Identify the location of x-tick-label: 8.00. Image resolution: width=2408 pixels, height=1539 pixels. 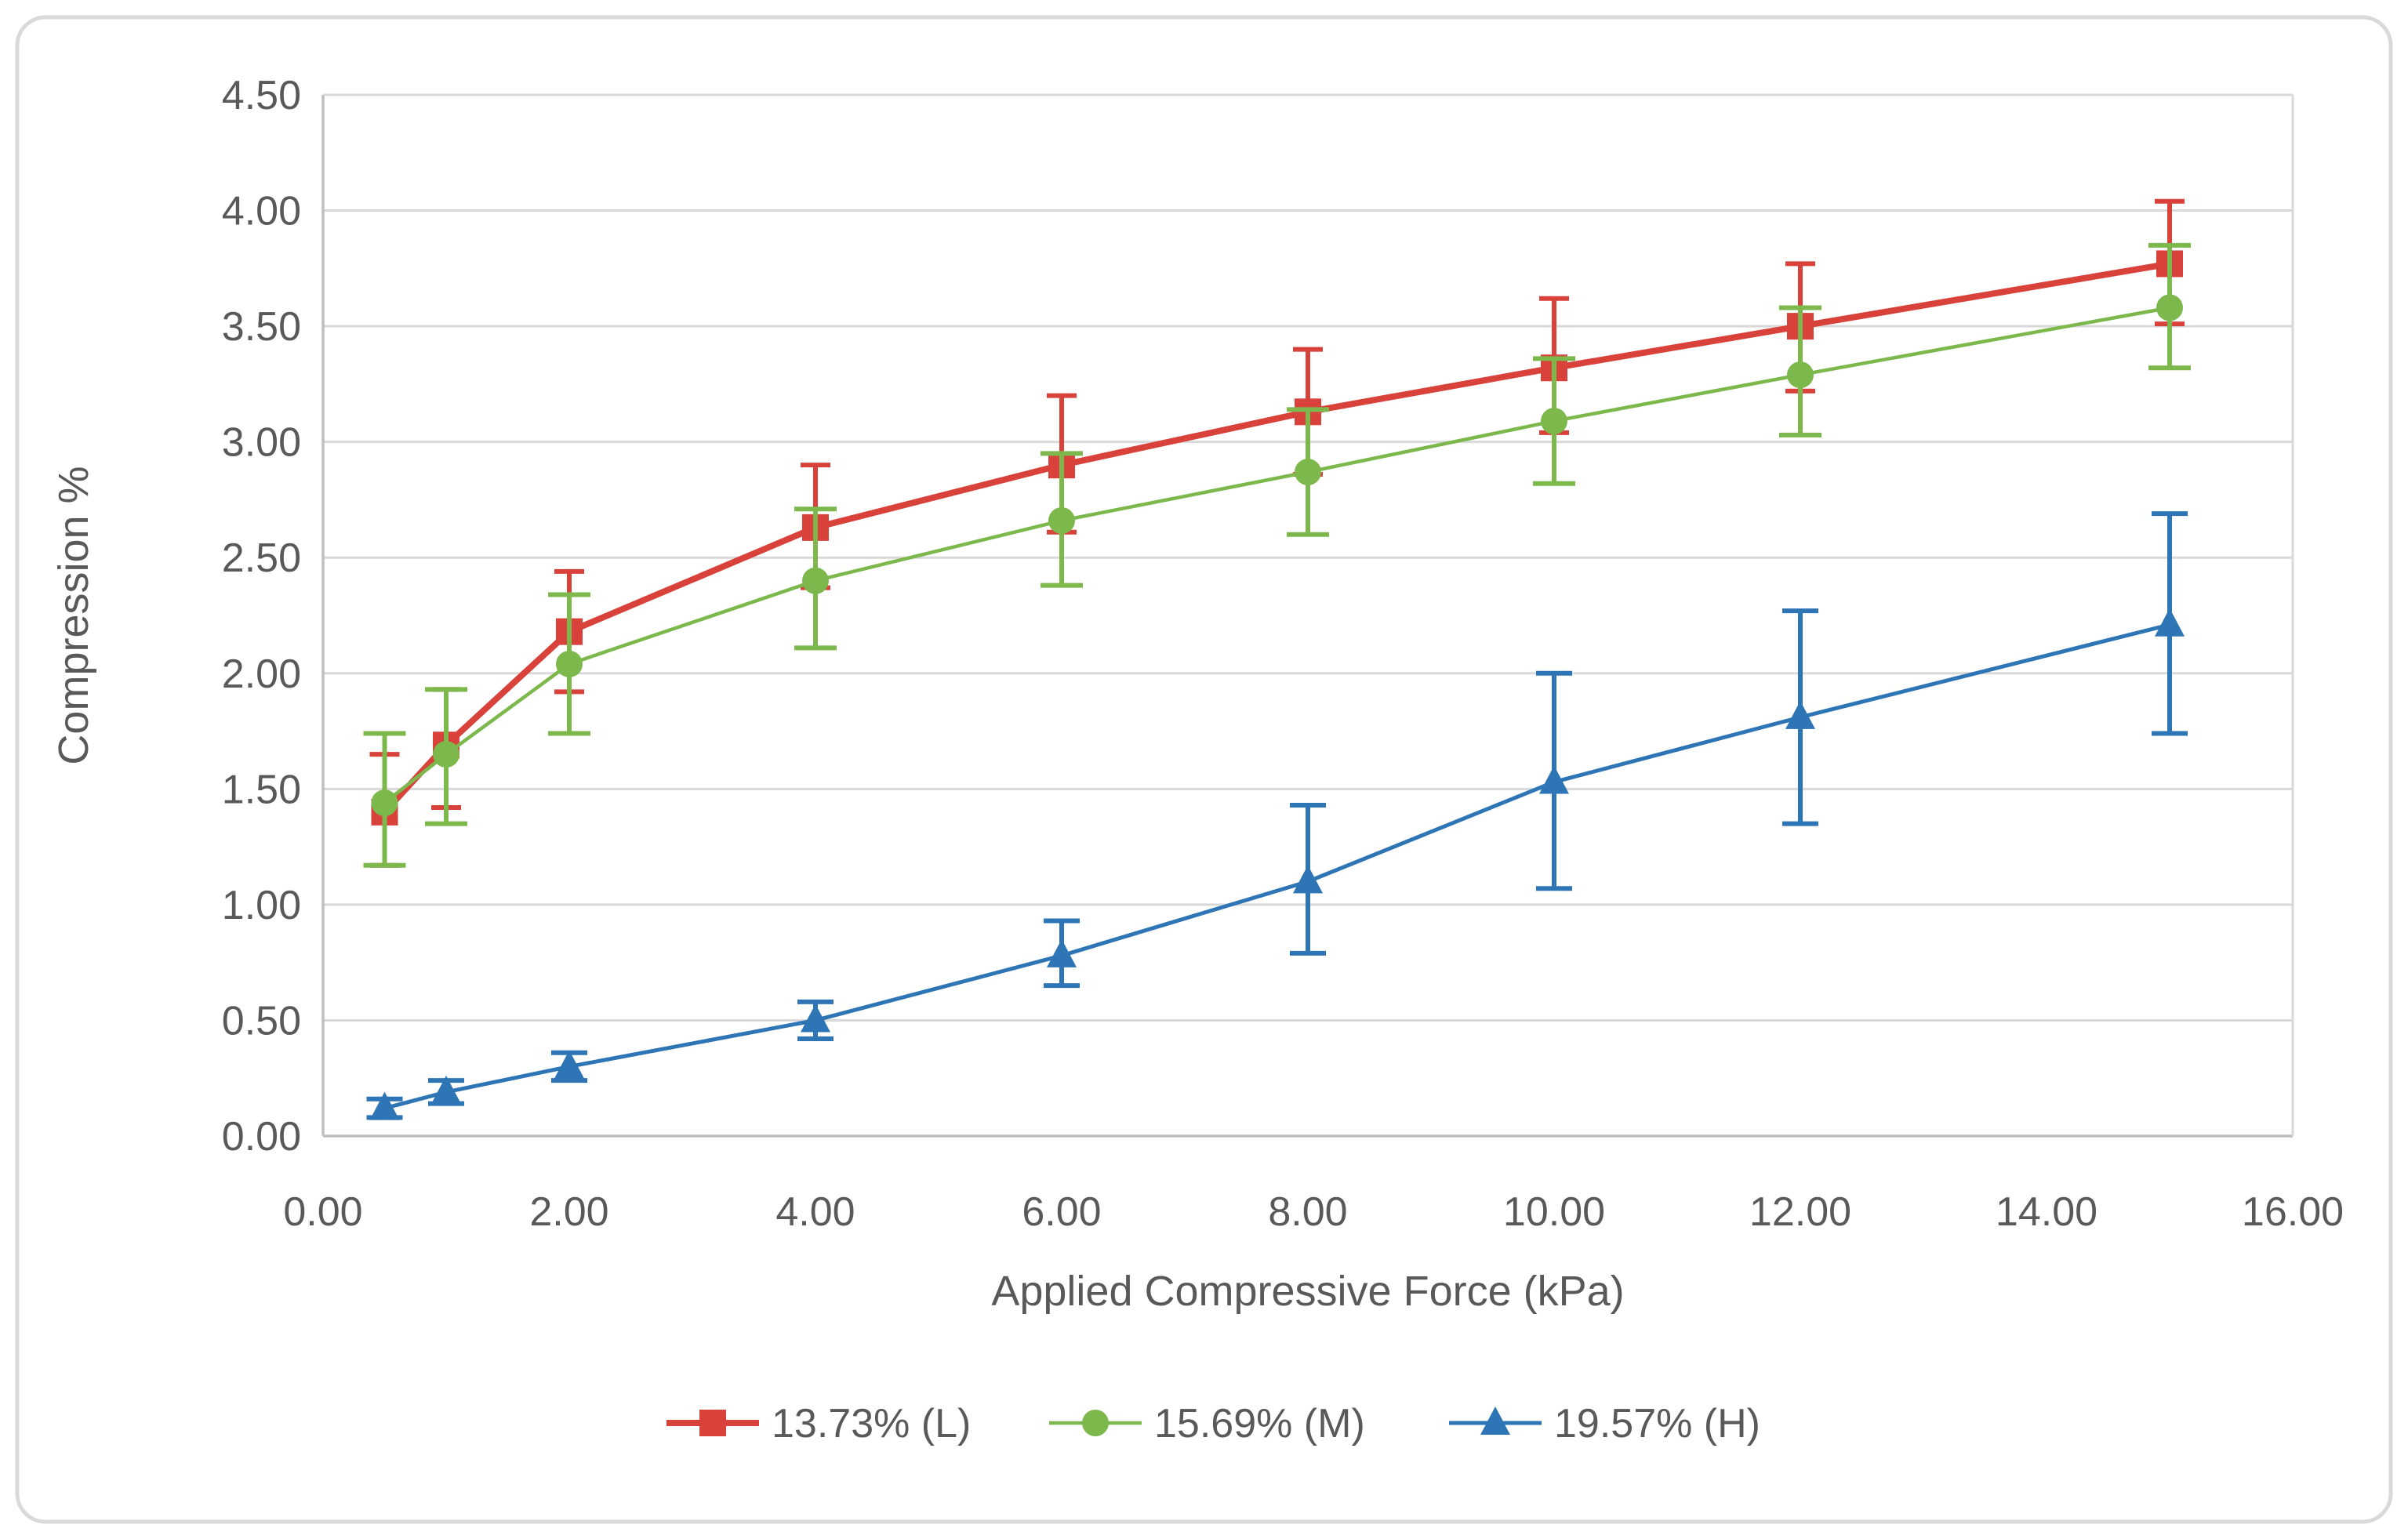
(1307, 1212).